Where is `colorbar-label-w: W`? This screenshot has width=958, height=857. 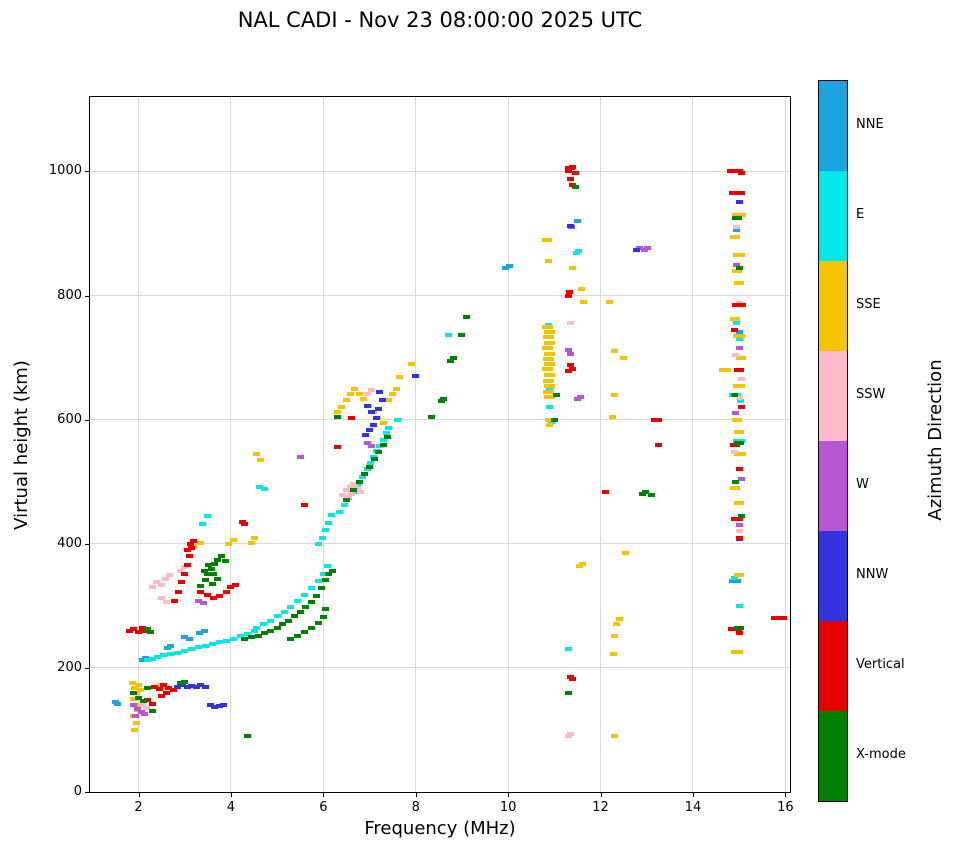
colorbar-label-w: W is located at coordinates (862, 484).